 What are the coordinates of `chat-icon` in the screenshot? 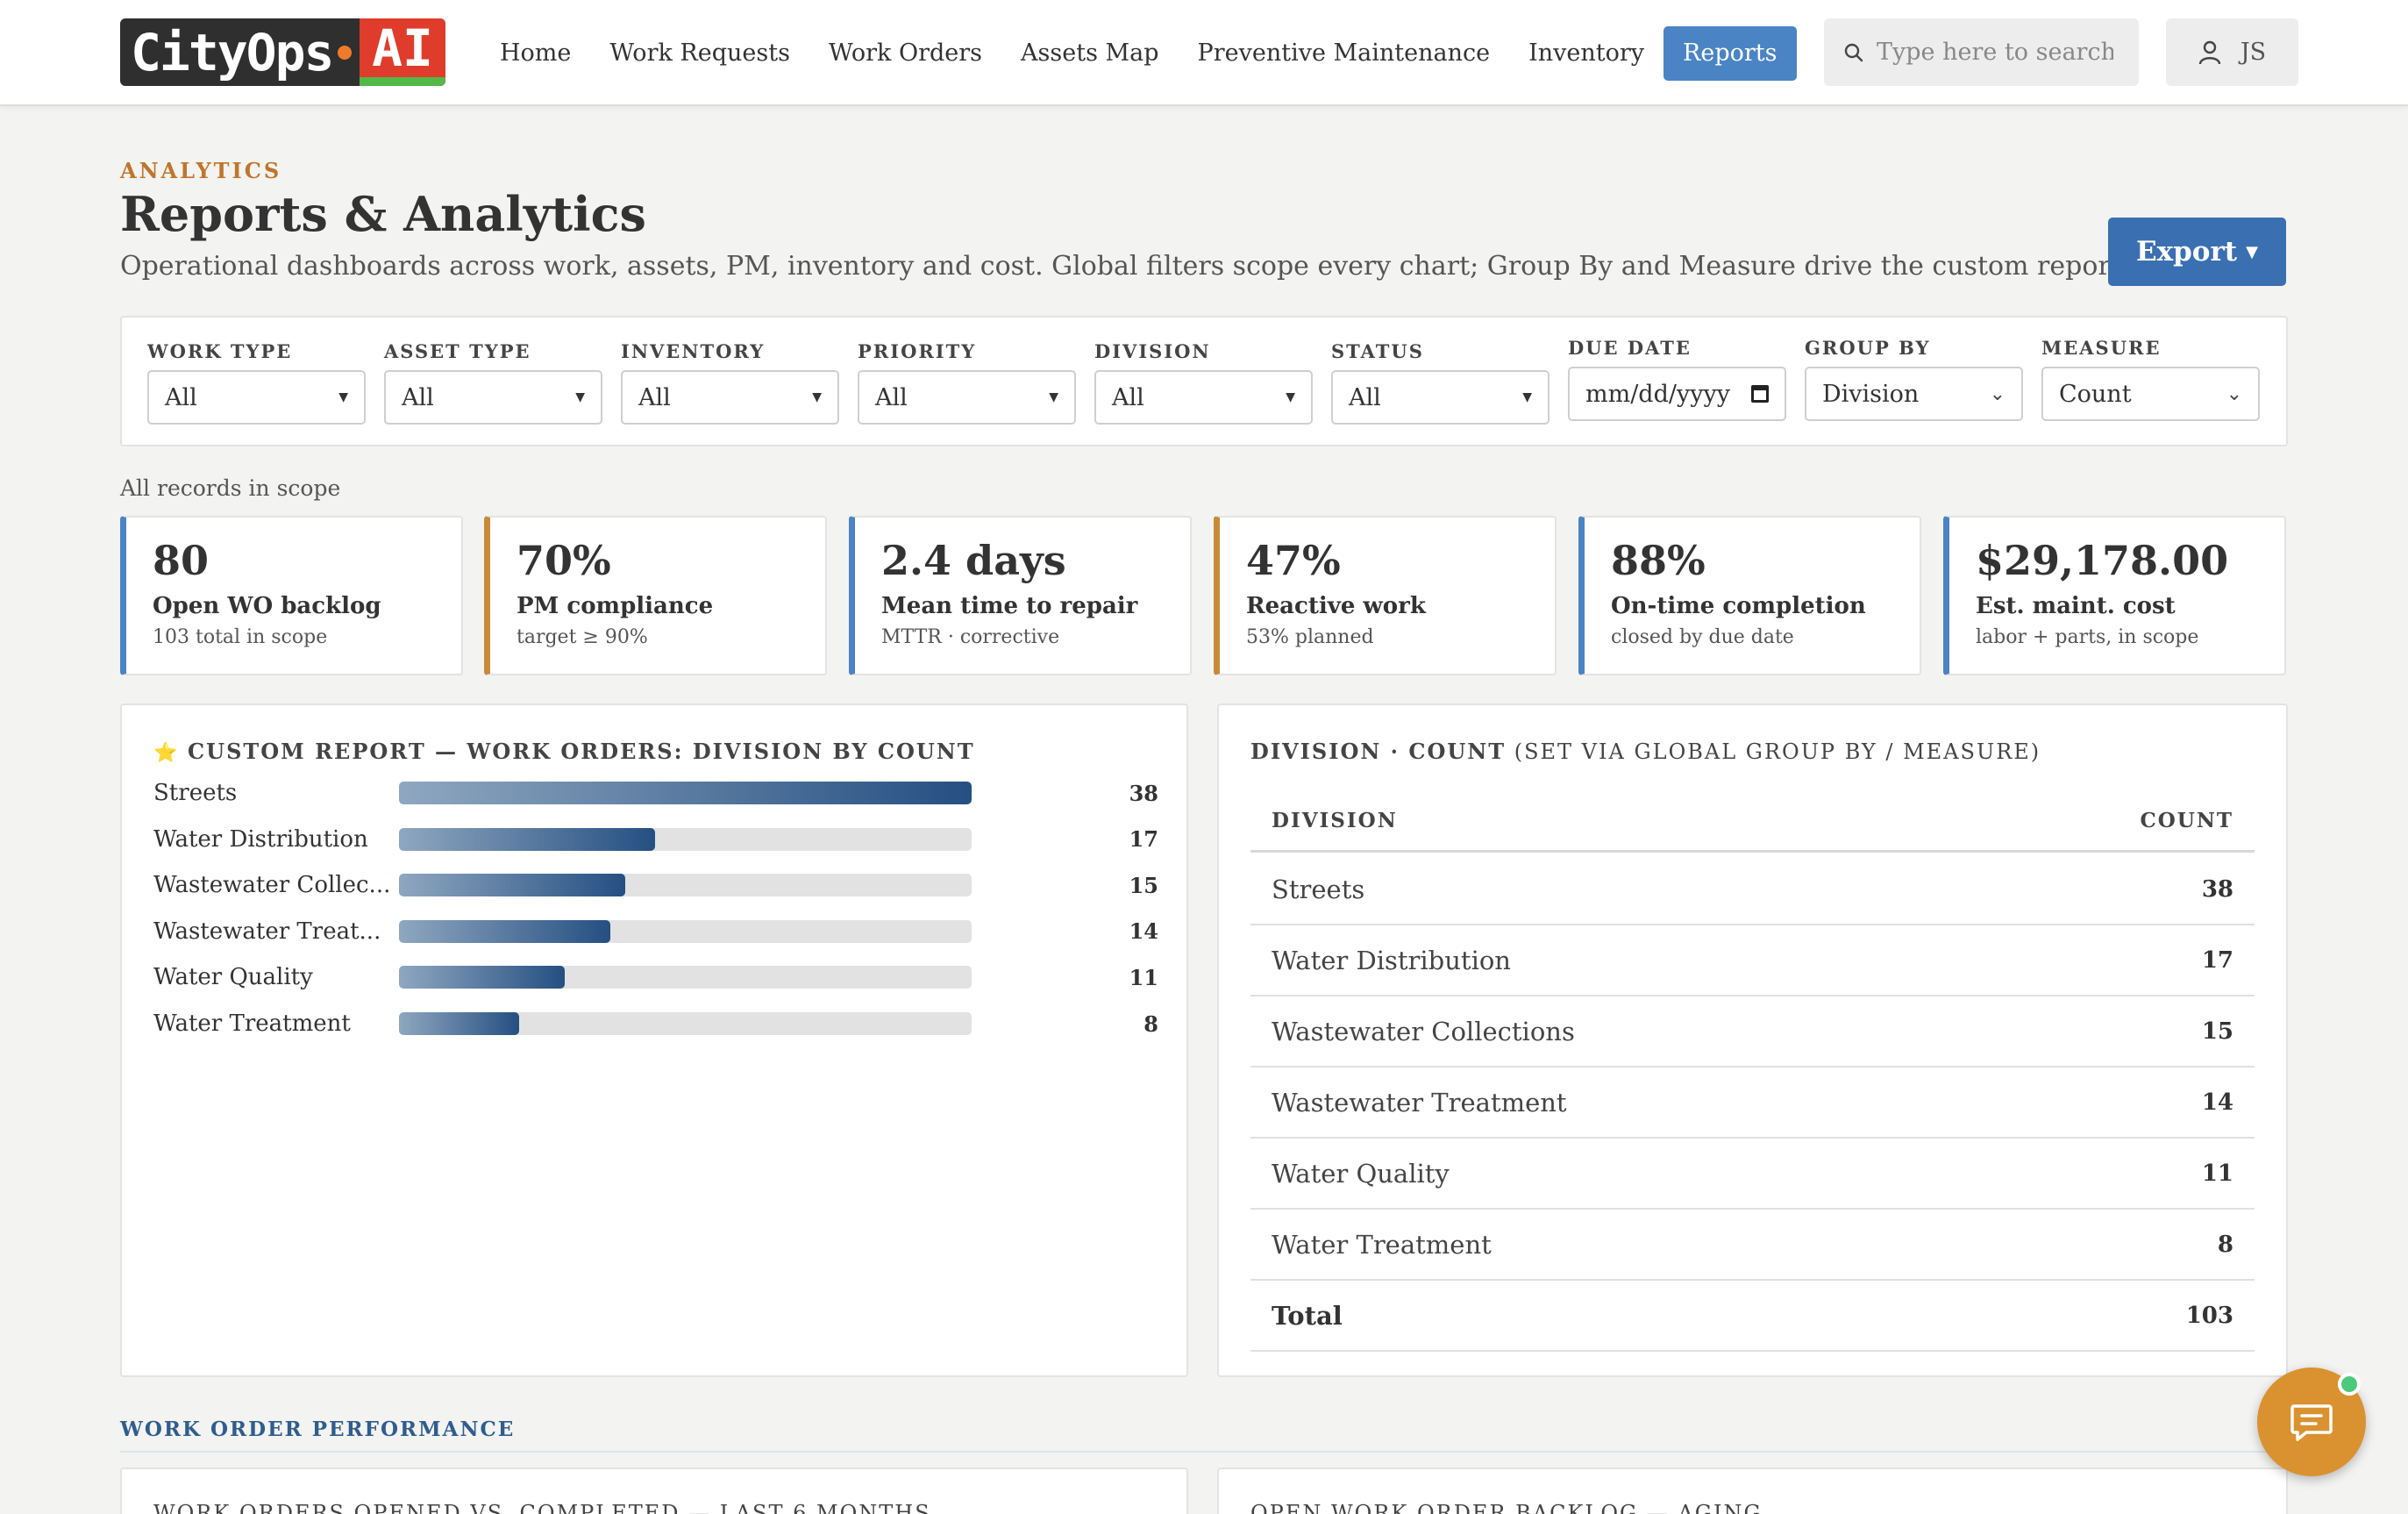 It's located at (2311, 1422).